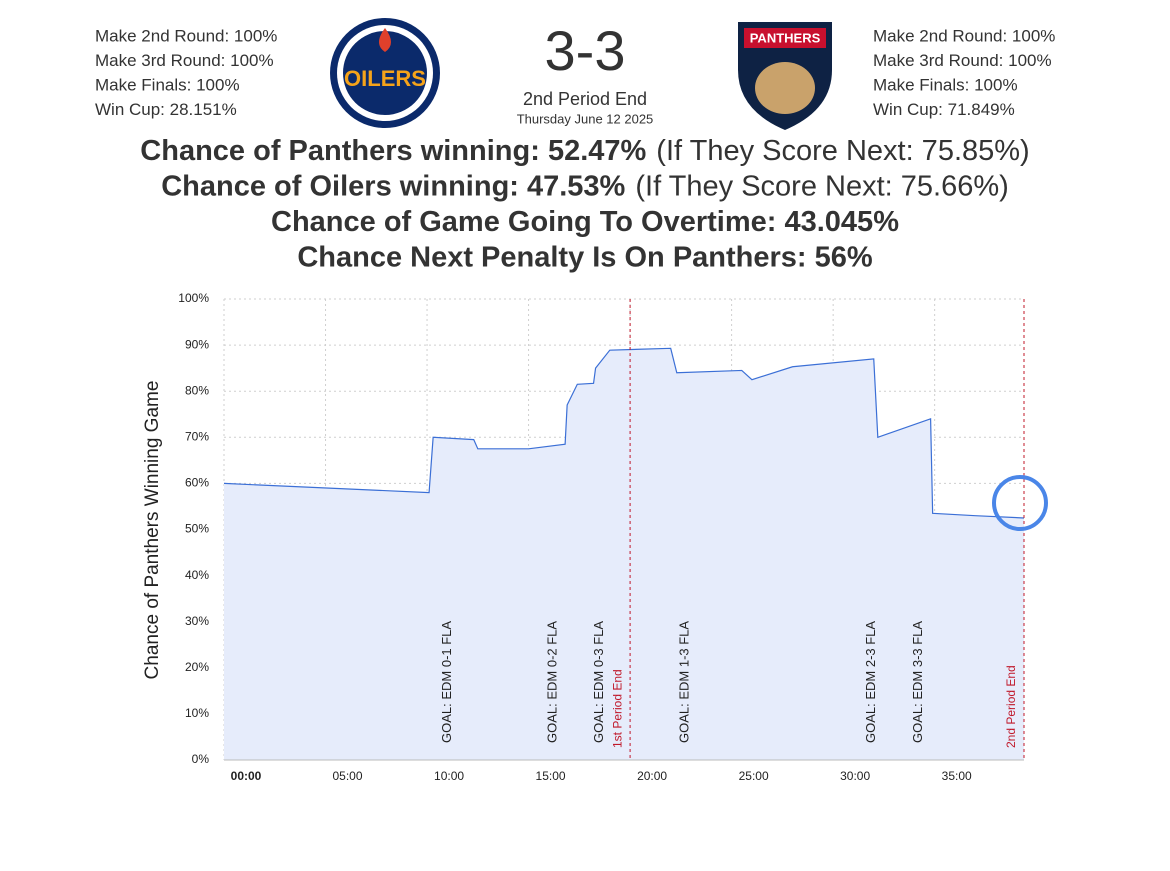 This screenshot has width=1170, height=871. I want to click on period-label: 2nd Period End, so click(1011, 706).